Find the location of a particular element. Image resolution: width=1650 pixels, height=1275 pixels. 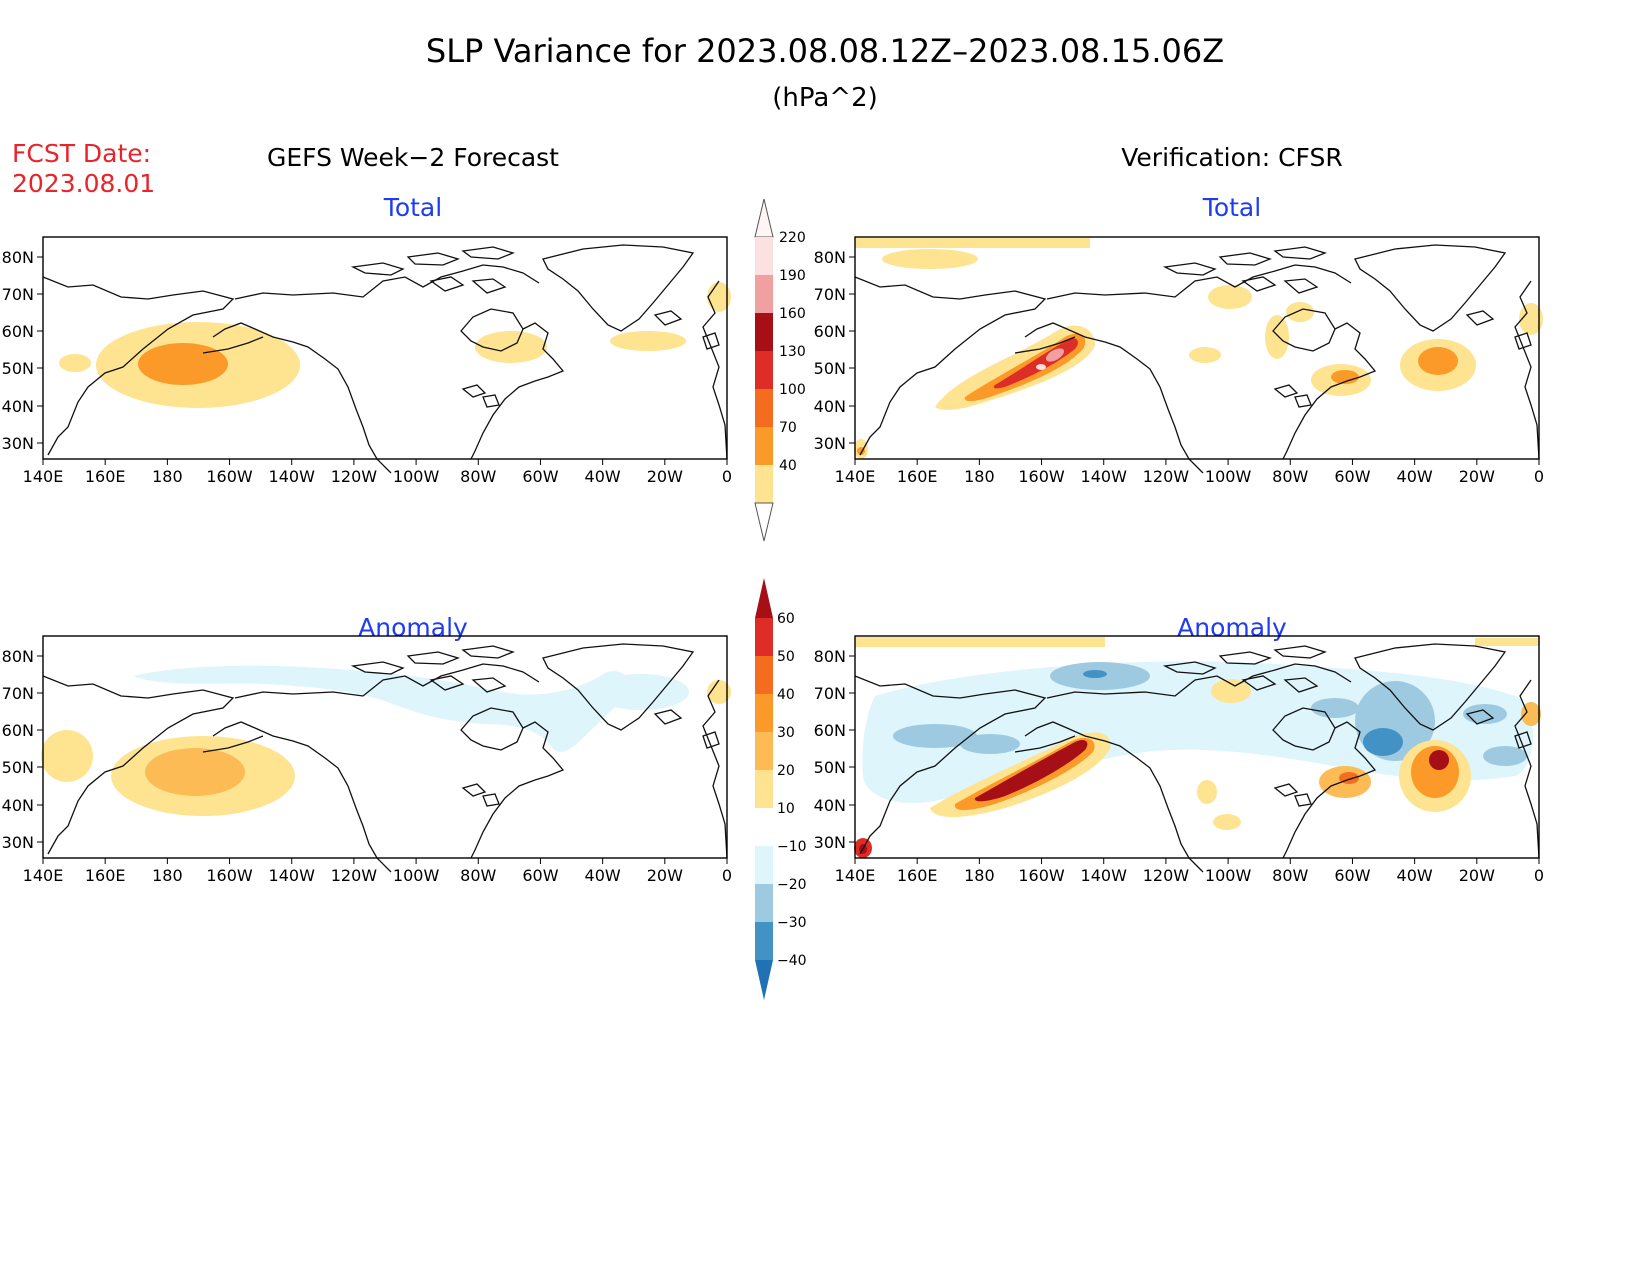

verification-column-title: Verification: CFSR is located at coordinates (1231, 157).